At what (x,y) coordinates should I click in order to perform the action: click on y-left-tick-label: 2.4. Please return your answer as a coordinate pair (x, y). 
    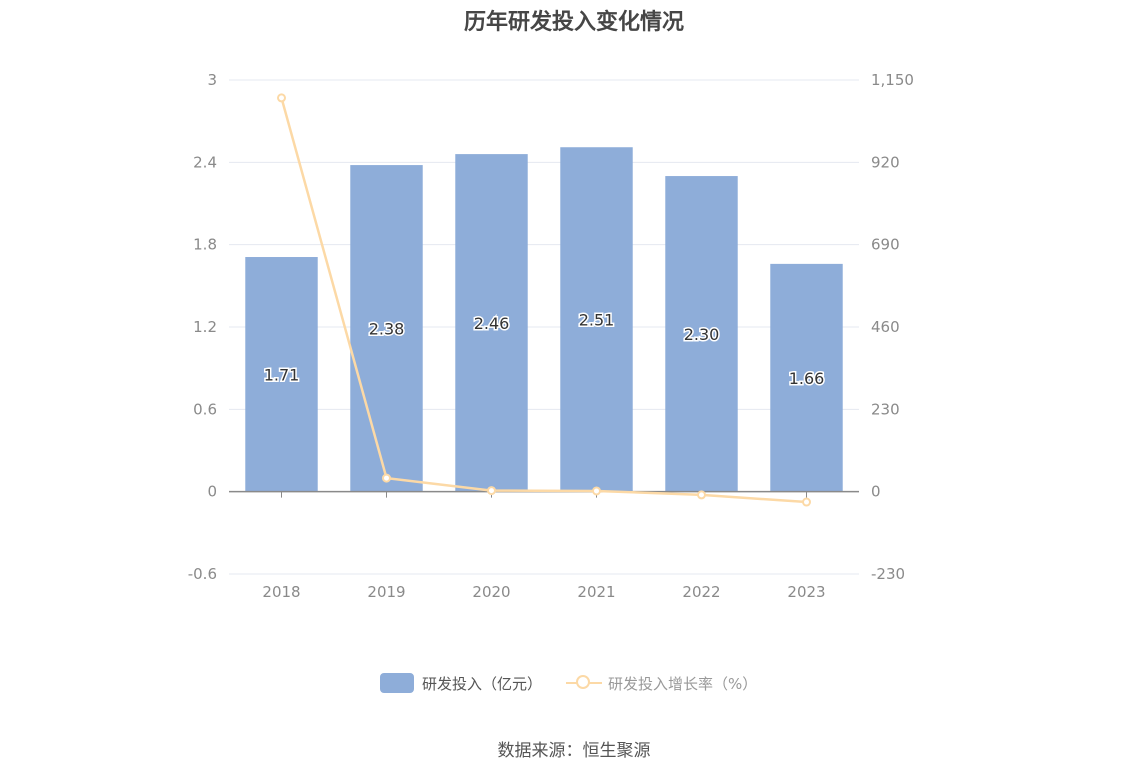
    Looking at the image, I should click on (205, 162).